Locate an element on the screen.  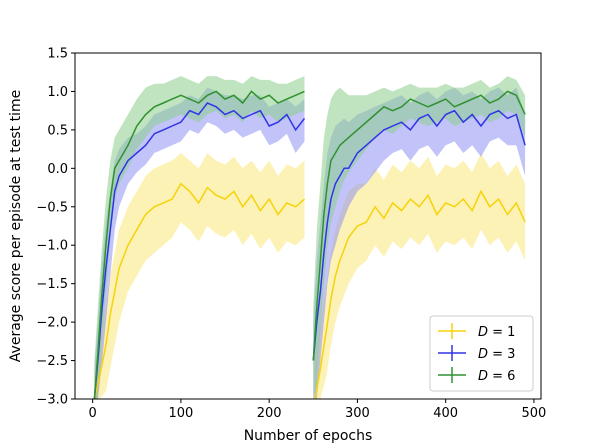
x-tick-label: 200 is located at coordinates (269, 413).